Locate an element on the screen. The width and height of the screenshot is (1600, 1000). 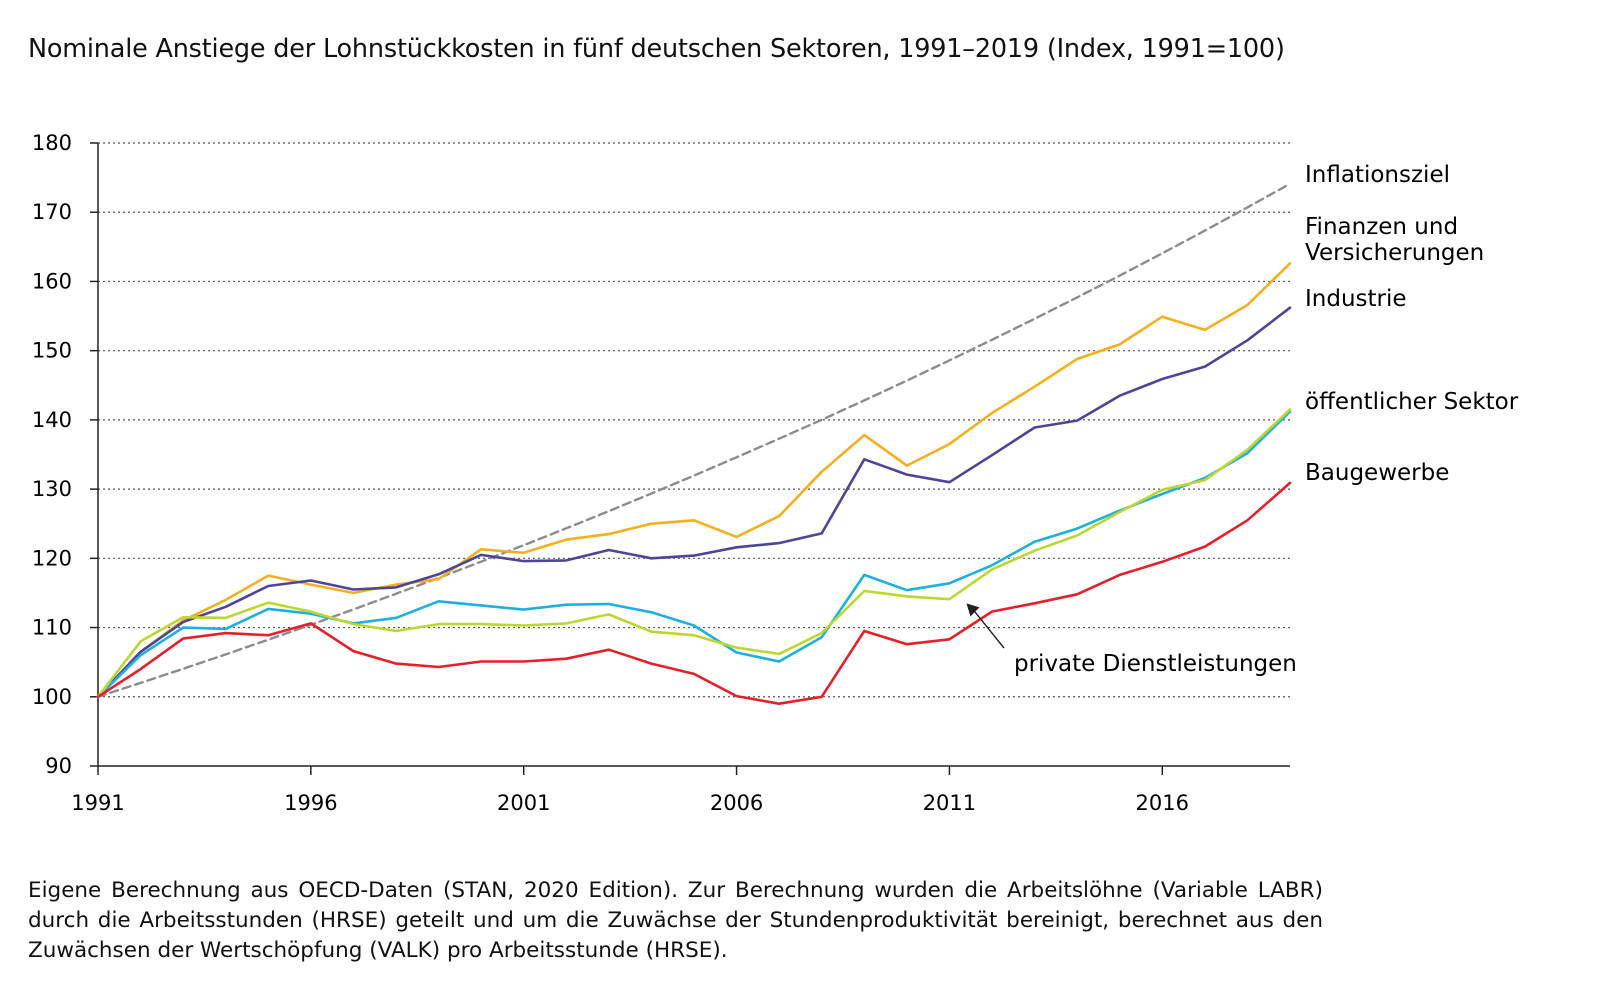
y-tick-label: 130 is located at coordinates (52, 489).